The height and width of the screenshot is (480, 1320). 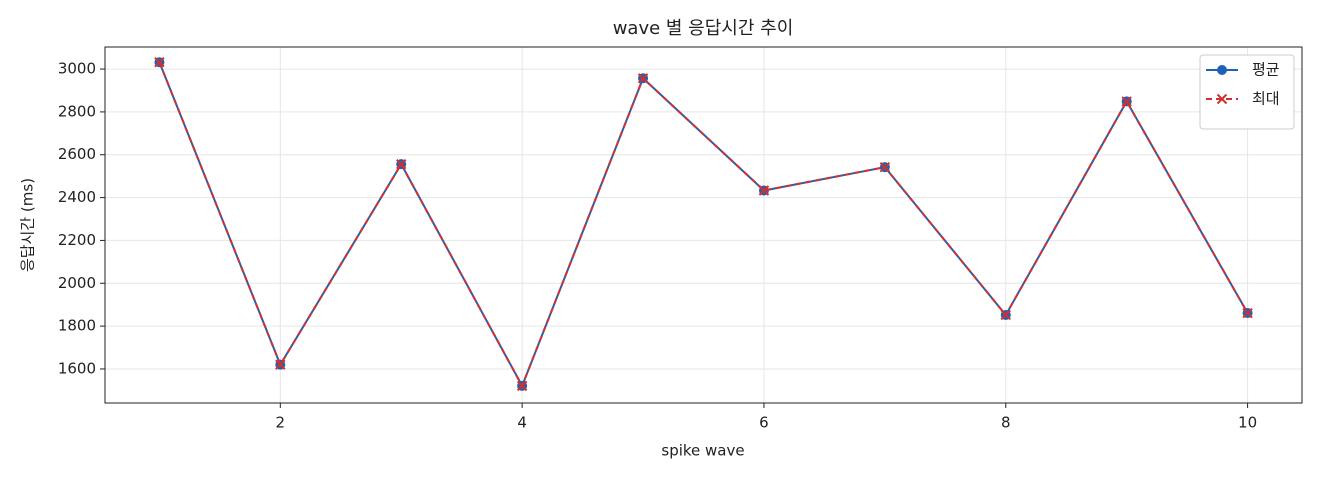 I want to click on x-axis-label: spike wave, so click(x=702, y=451).